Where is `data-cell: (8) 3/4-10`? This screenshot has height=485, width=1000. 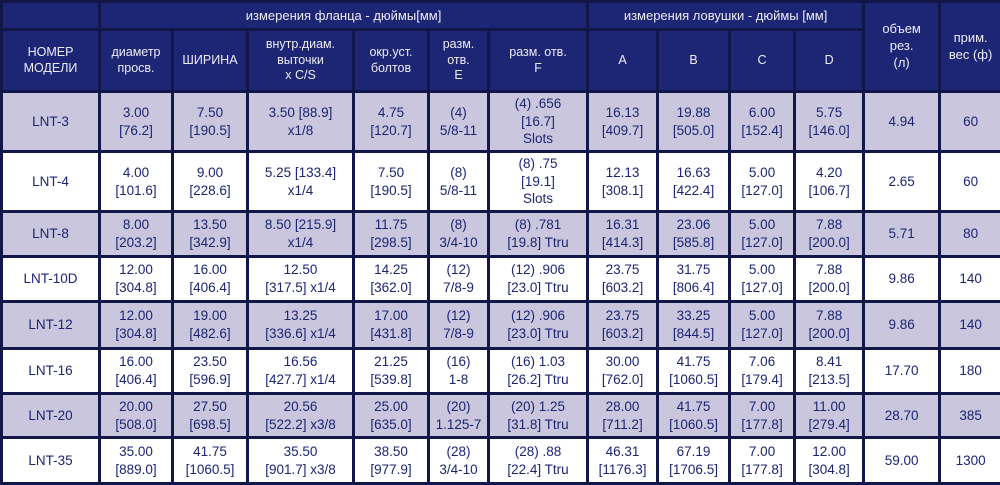 data-cell: (8) 3/4-10 is located at coordinates (459, 234).